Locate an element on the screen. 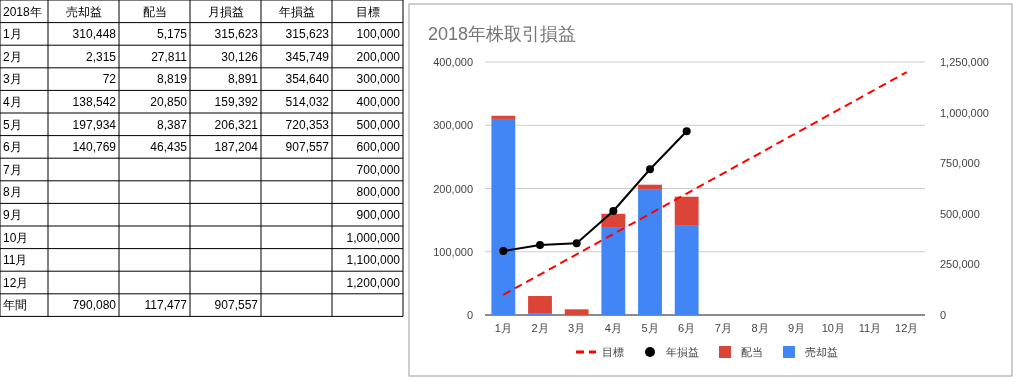 The width and height of the screenshot is (1016, 383). y-tick-label: 10月 is located at coordinates (16, 237).